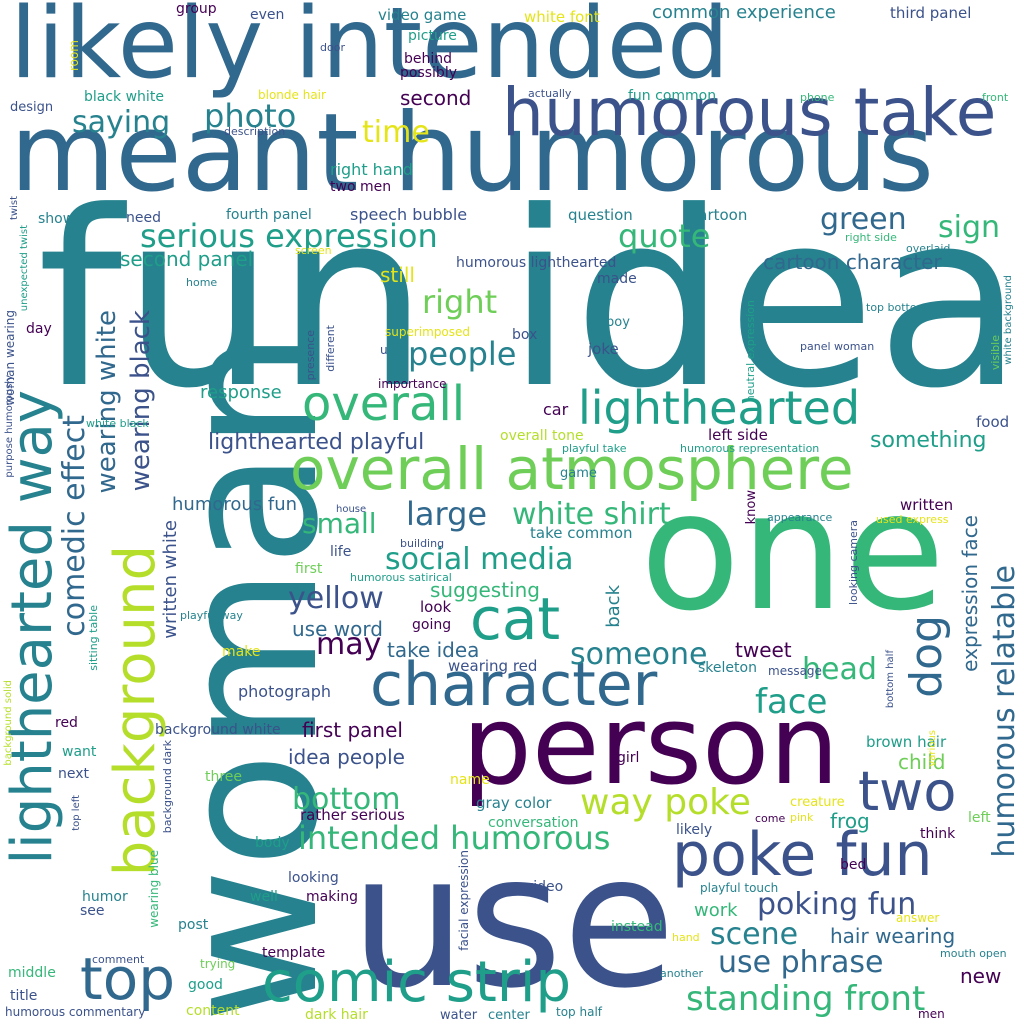  I want to click on word-speech-bubble: speech bubble, so click(409, 214).